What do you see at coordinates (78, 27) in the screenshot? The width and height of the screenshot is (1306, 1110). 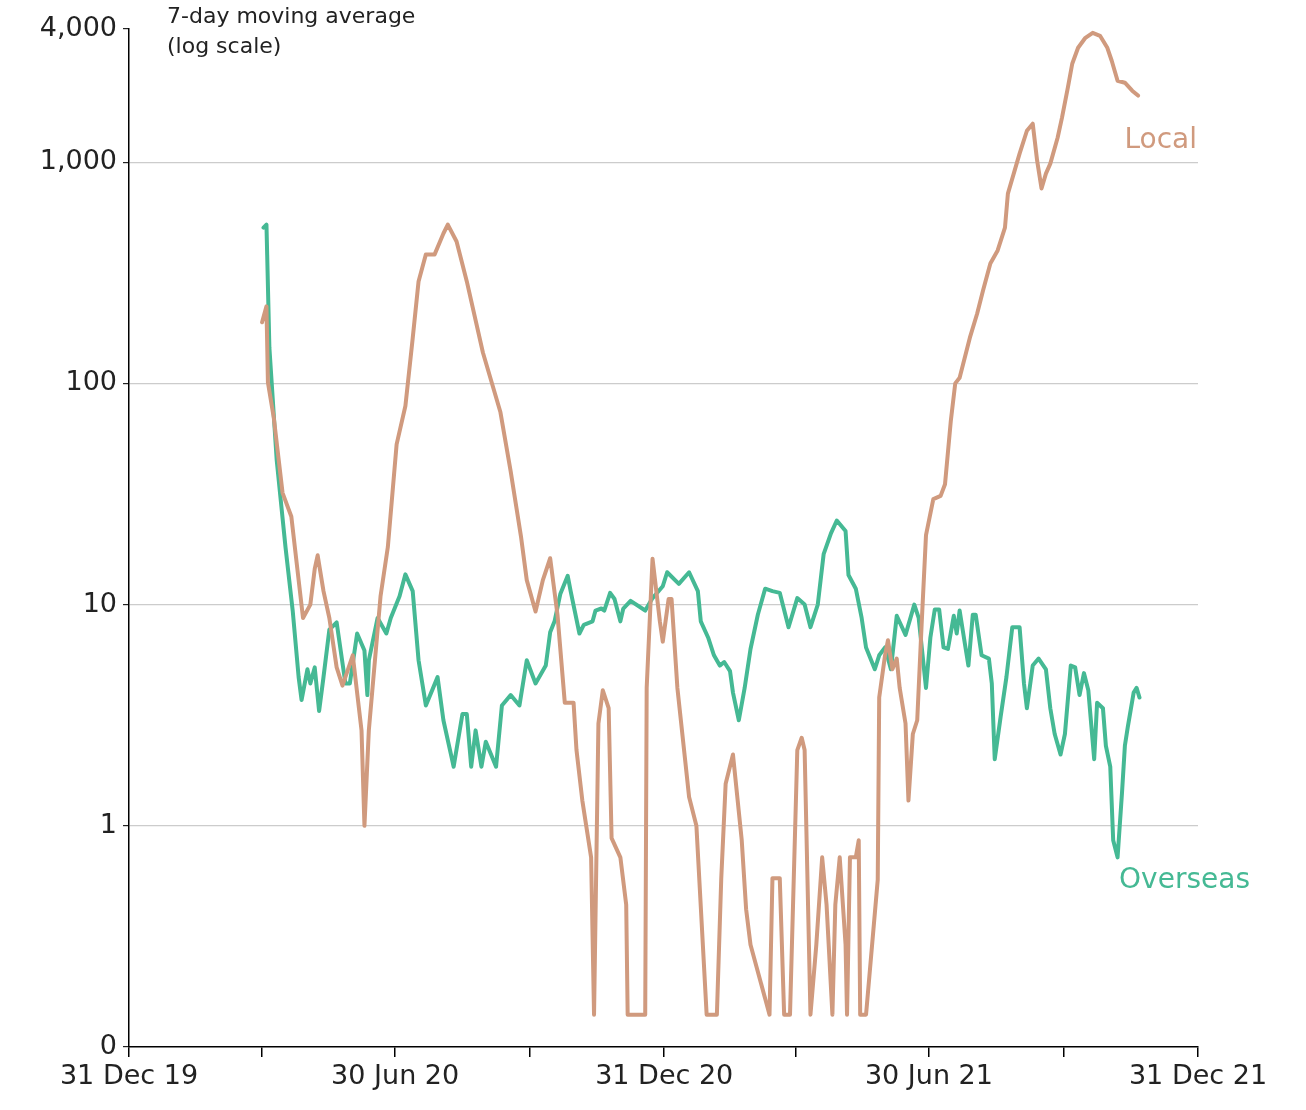 I see `y-tick-label: 4,000` at bounding box center [78, 27].